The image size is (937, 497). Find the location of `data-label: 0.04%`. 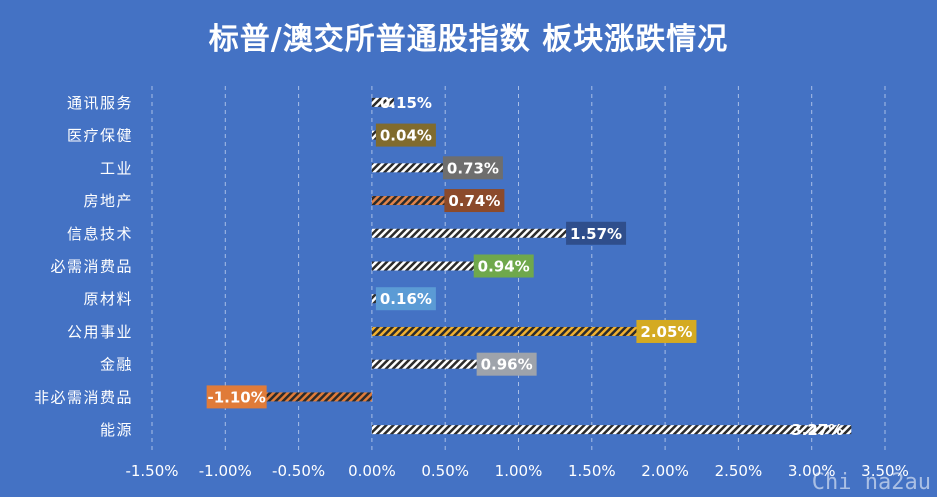

data-label: 0.04% is located at coordinates (406, 136).